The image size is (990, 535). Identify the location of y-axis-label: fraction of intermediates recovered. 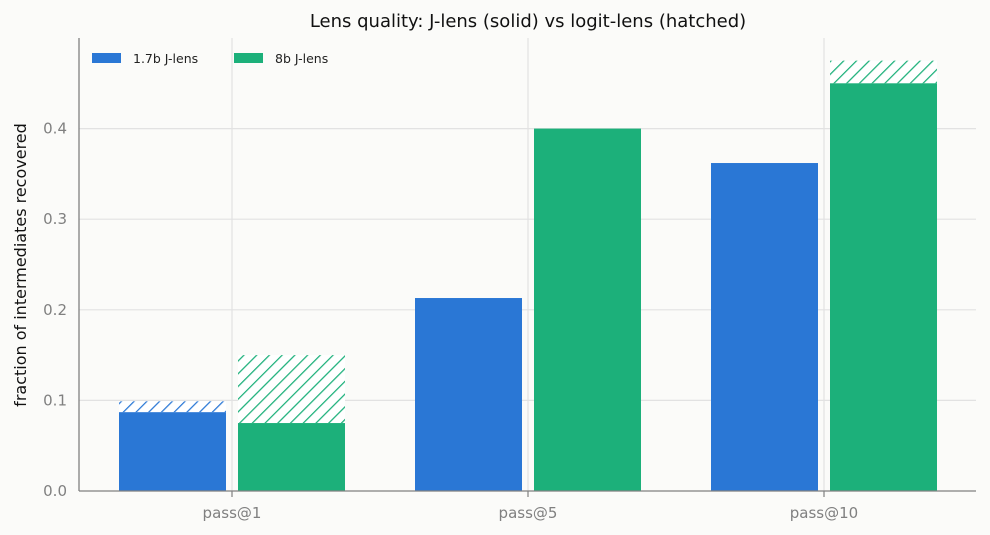
(20, 265).